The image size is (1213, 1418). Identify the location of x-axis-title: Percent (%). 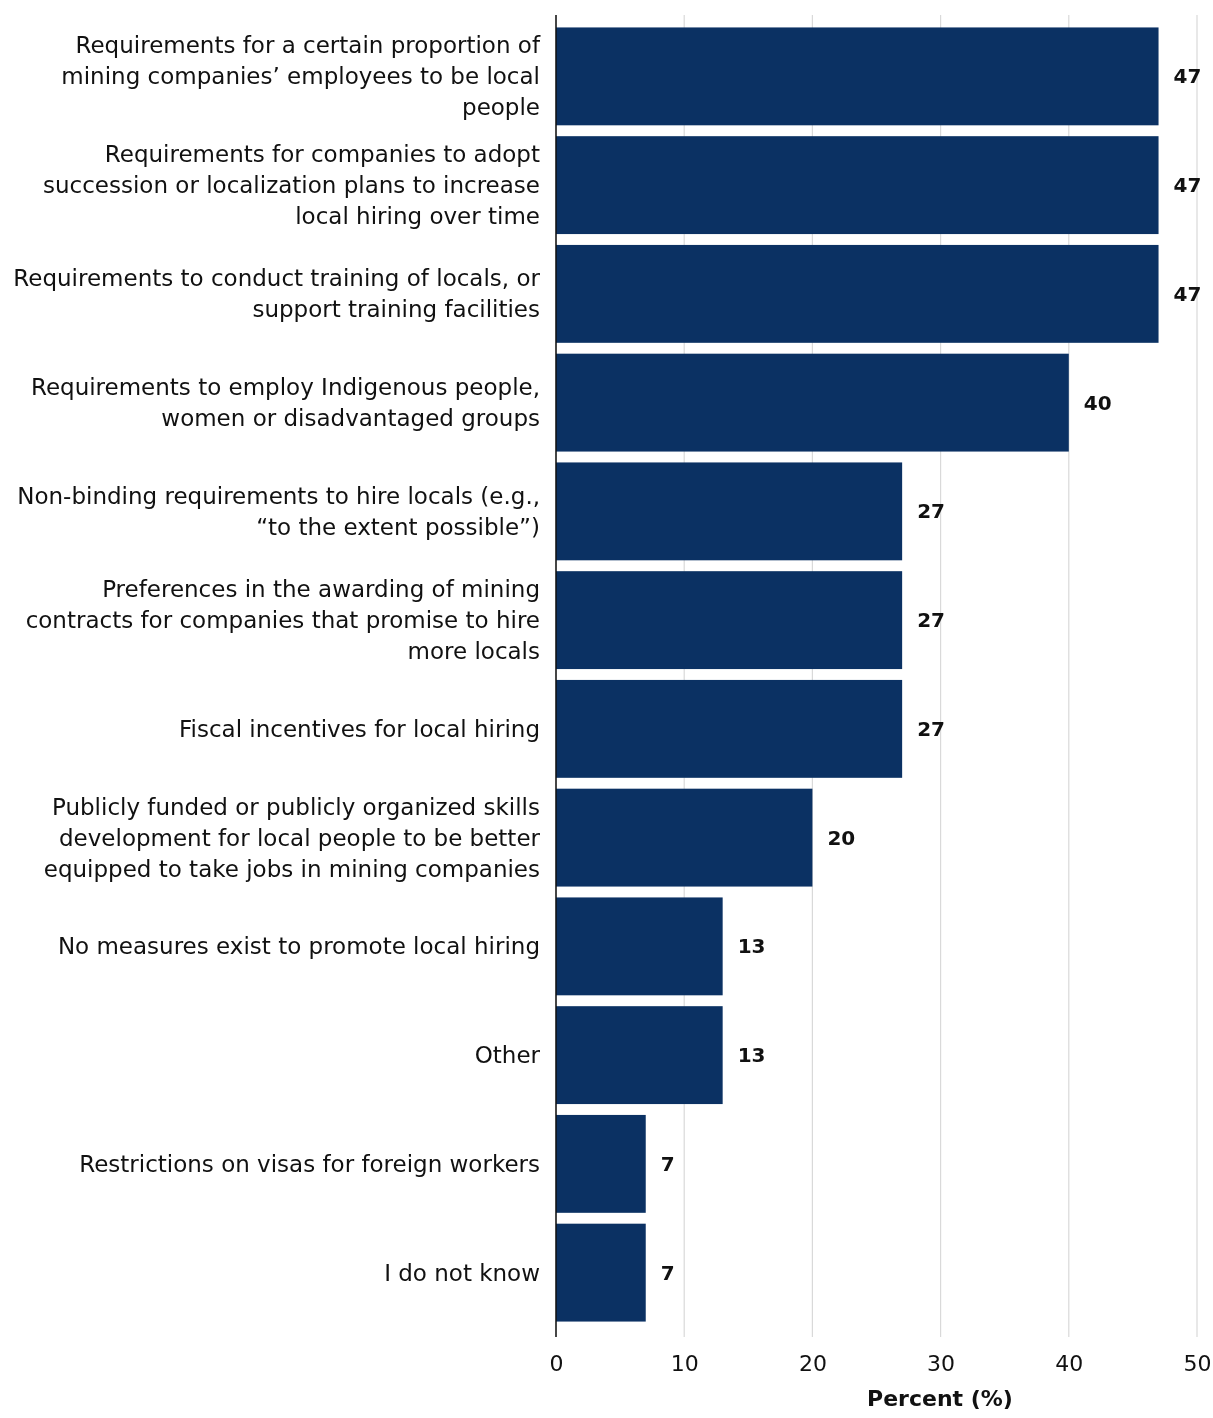
(940, 1398).